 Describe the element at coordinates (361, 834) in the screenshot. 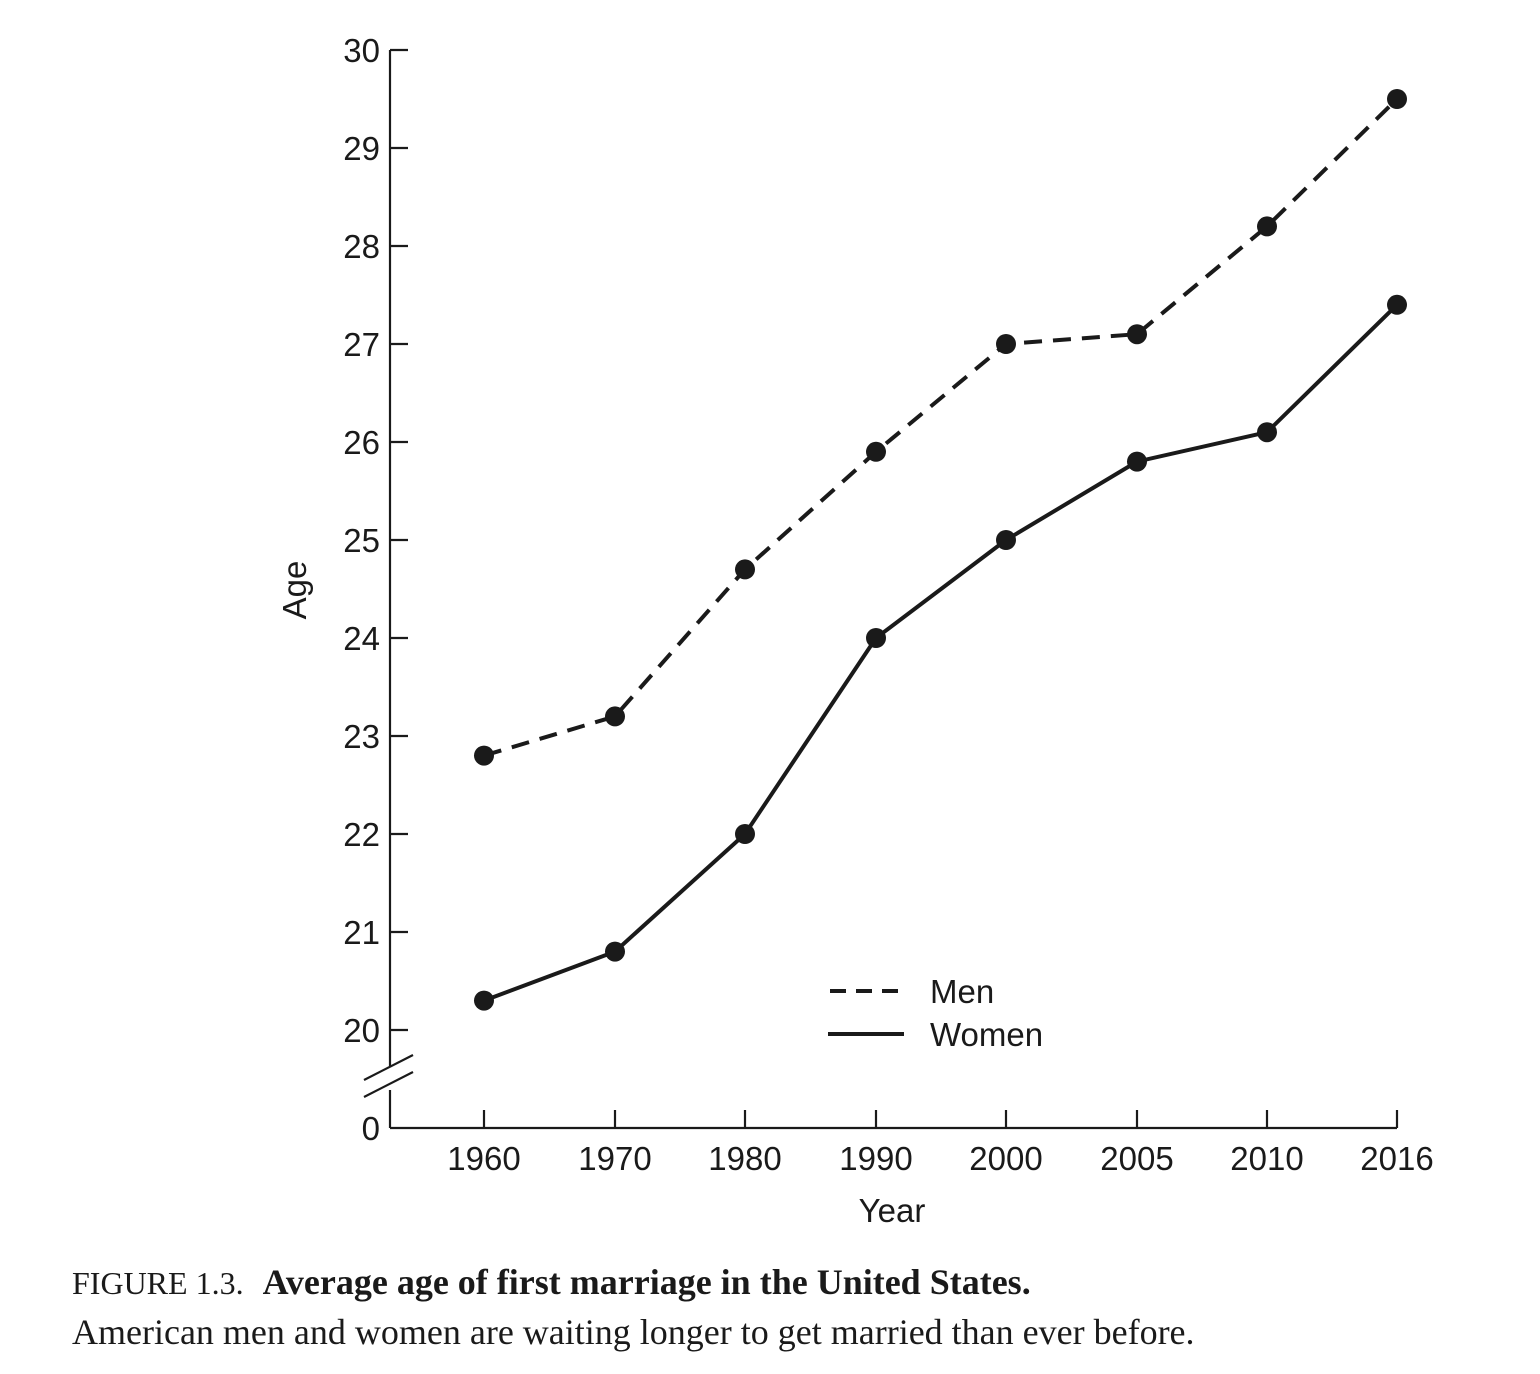

I see `y-tick-label: 22` at that location.